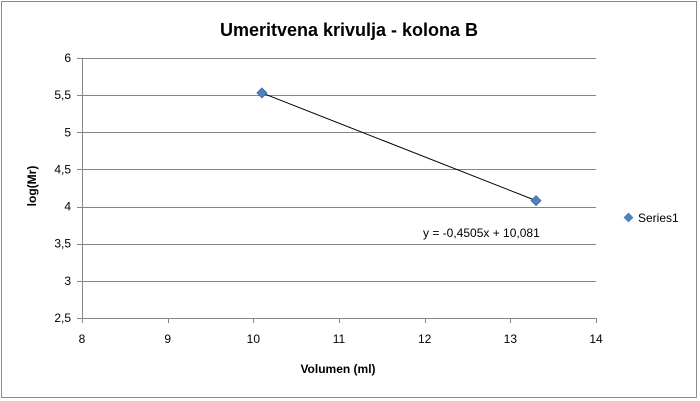  Describe the element at coordinates (628, 217) in the screenshot. I see `legend-marker` at that location.